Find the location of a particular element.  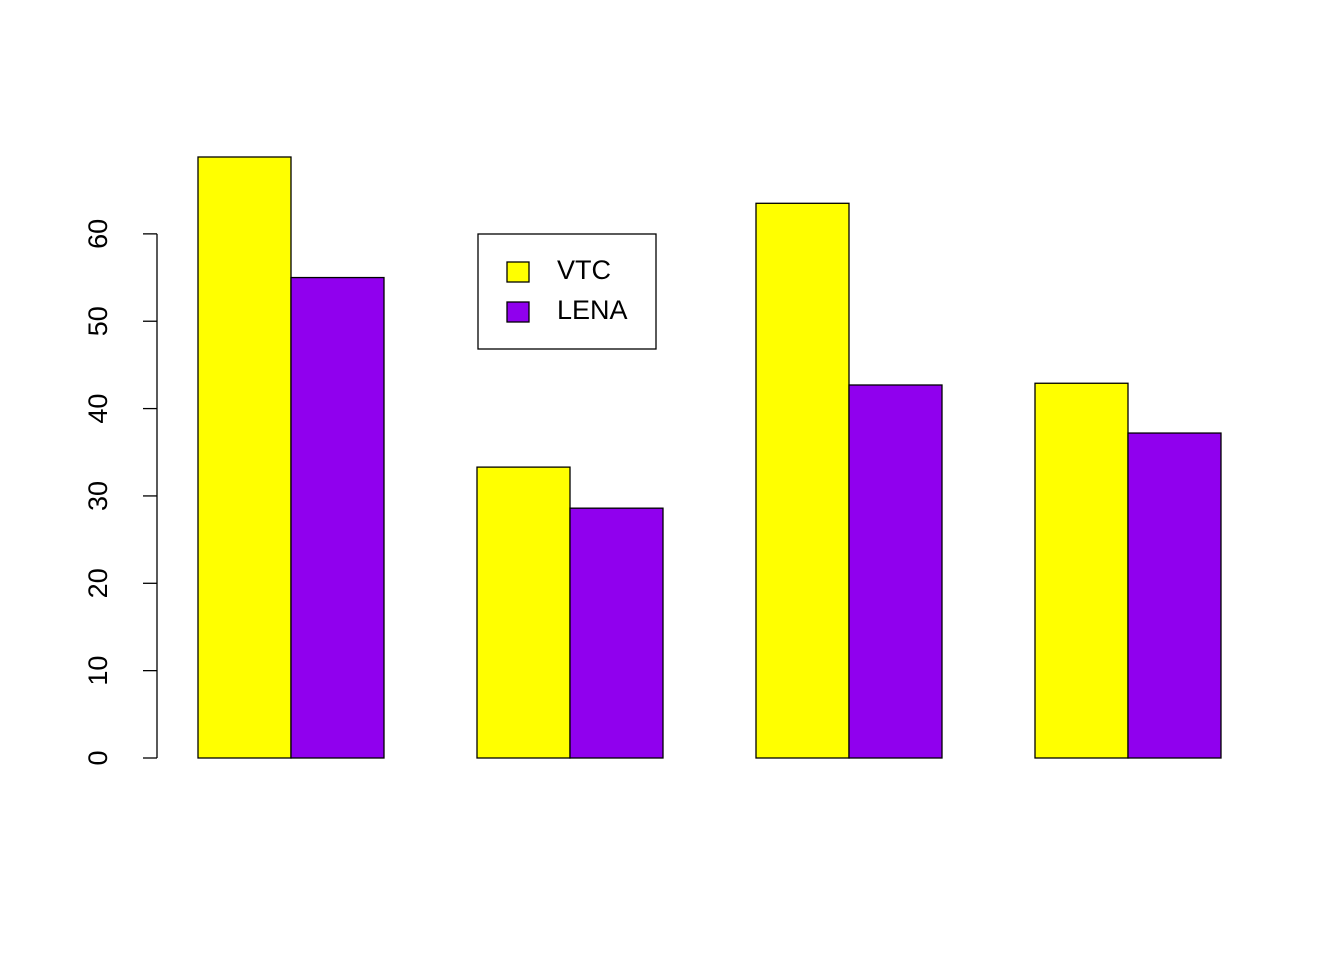

legend-label: VTC is located at coordinates (584, 270).